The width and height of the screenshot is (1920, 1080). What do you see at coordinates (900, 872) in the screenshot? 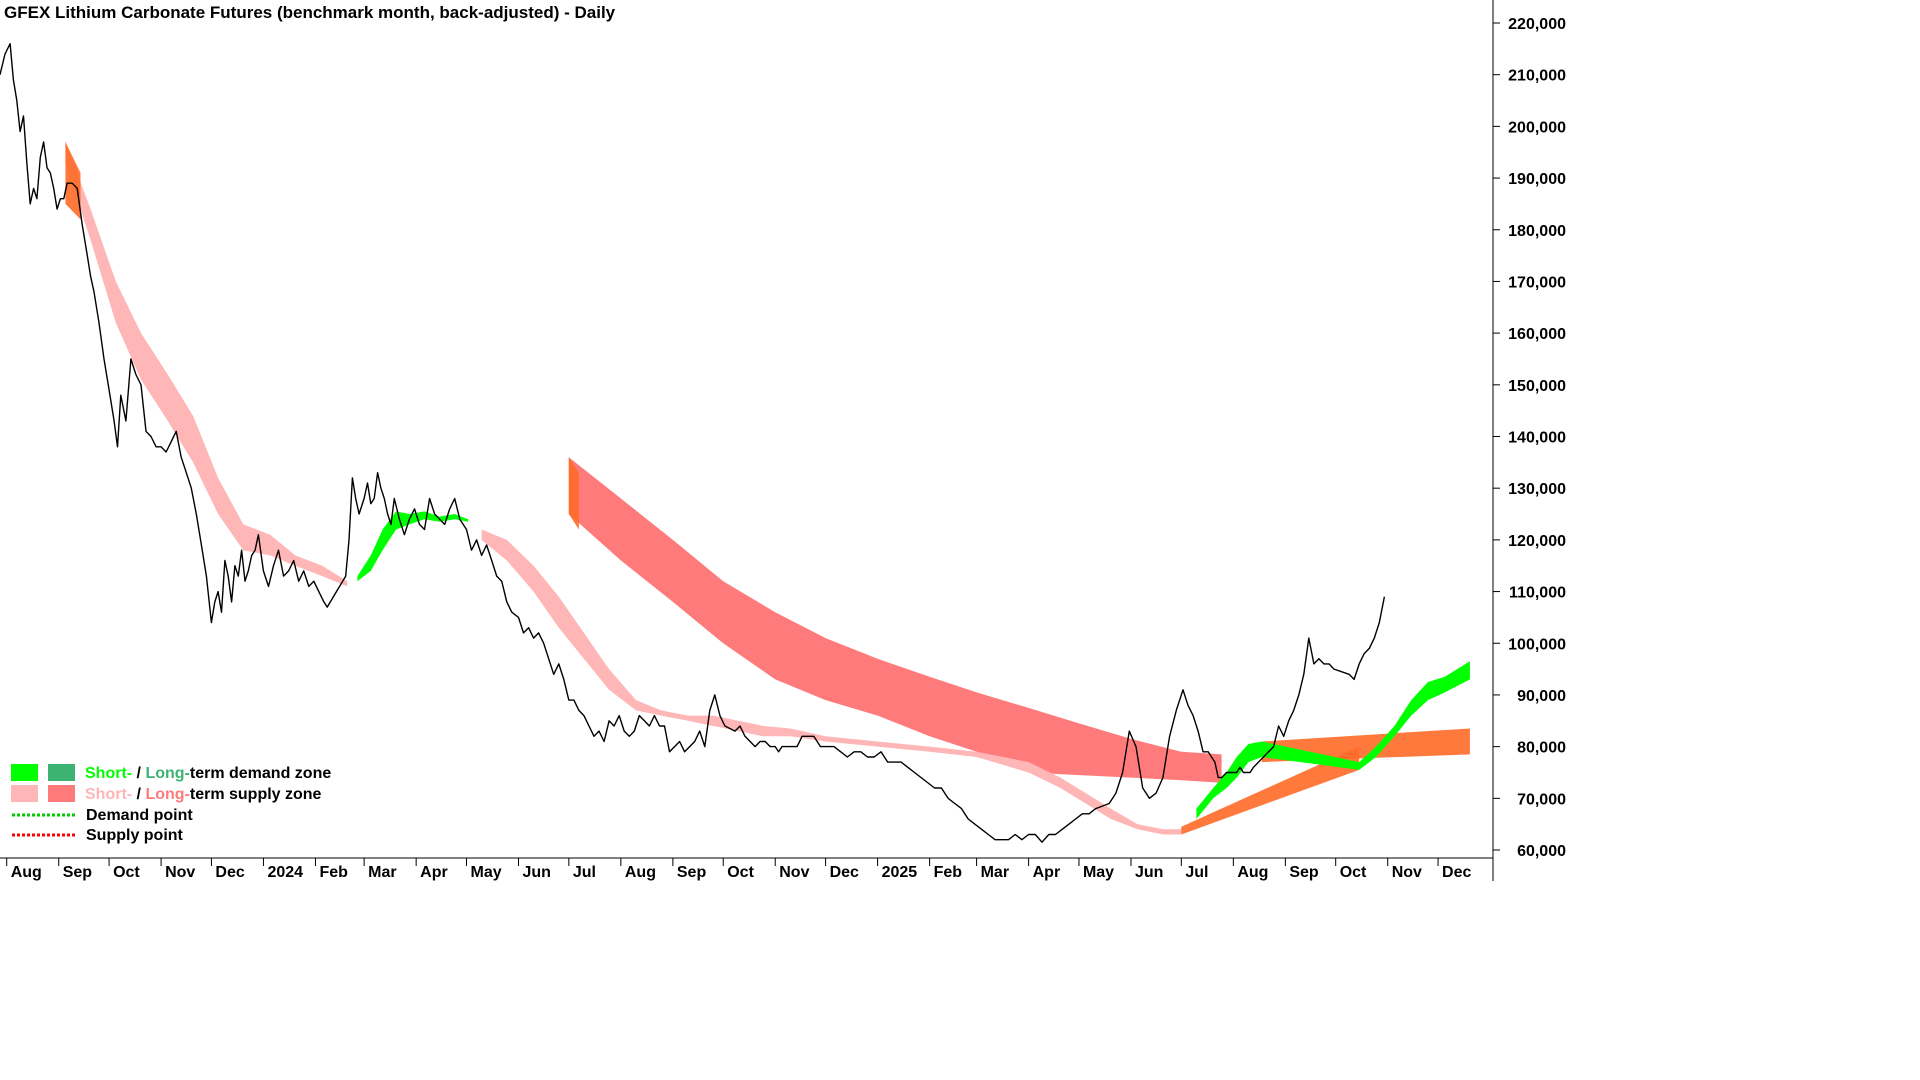
I see `x-tick-label: 2025` at bounding box center [900, 872].